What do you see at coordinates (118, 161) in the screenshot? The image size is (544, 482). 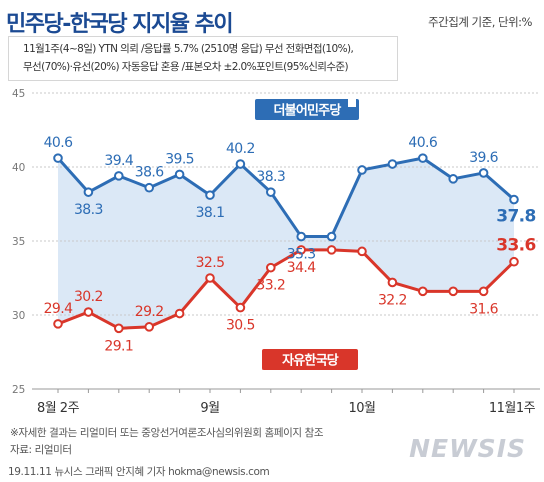 I see `minju-value-label: 39.4` at bounding box center [118, 161].